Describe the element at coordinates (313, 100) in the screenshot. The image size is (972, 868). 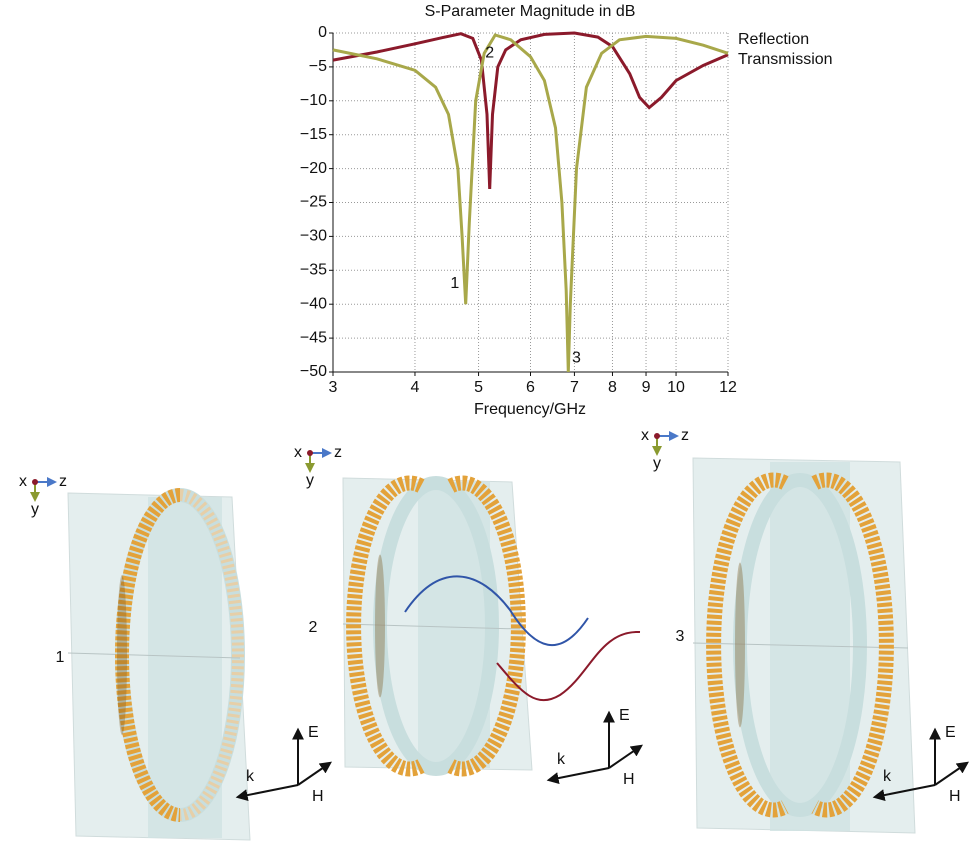
I see `y-tick-label: −10` at that location.